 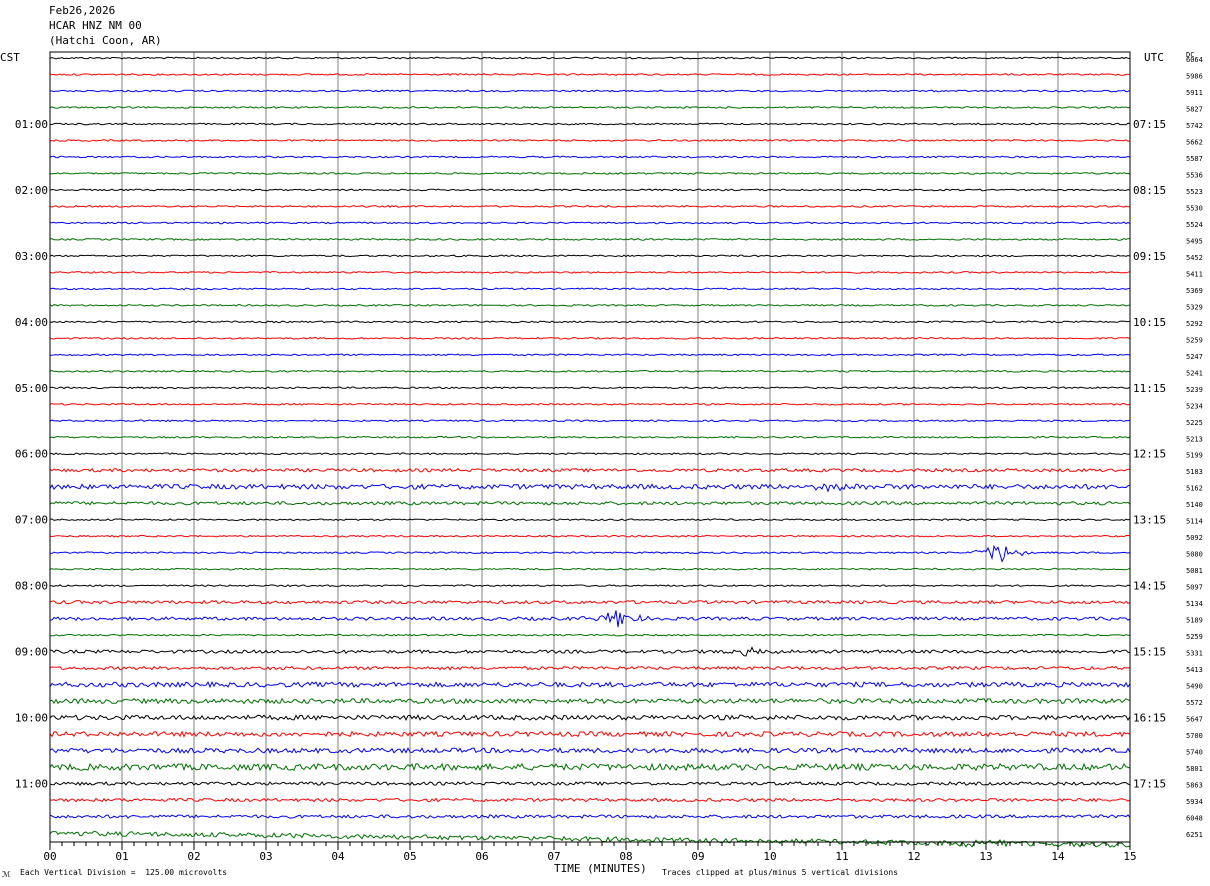 I want to click on x-tick-label: 08, so click(x=625, y=856).